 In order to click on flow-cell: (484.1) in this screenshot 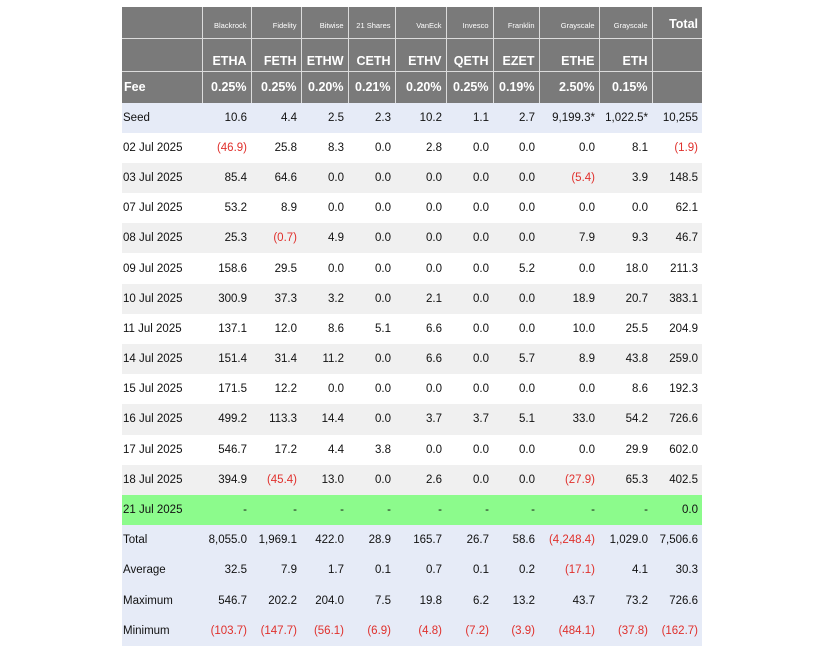, I will do `click(569, 630)`.